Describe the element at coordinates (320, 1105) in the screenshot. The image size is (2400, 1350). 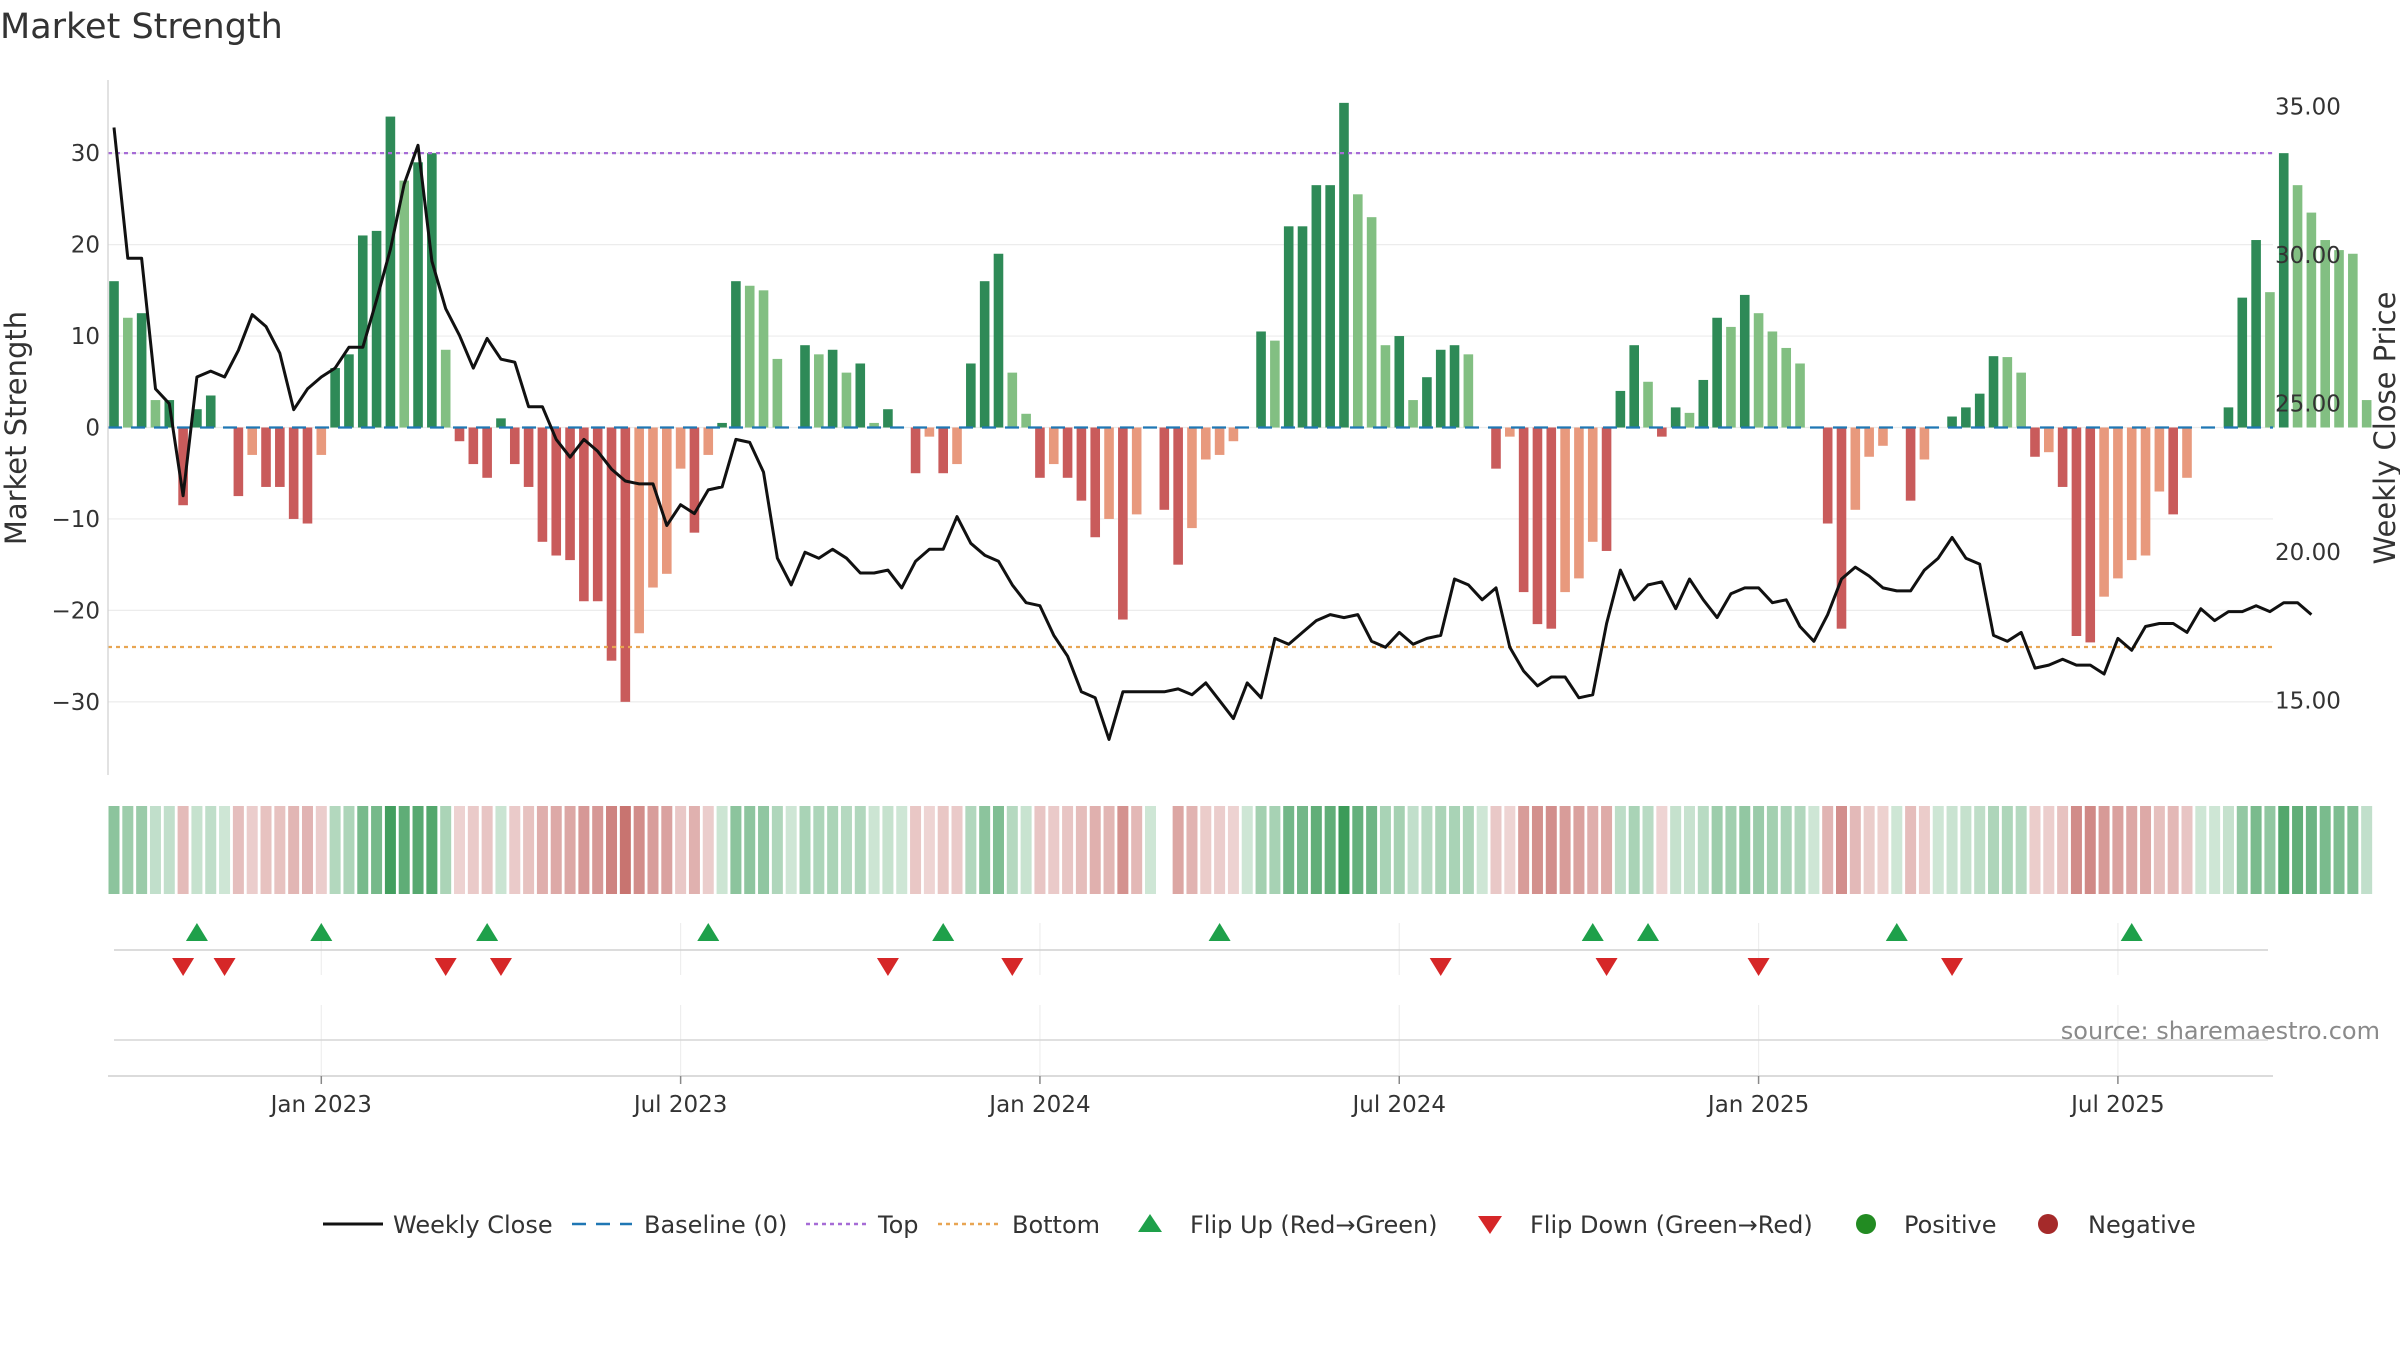
I see `x-tick-label: Jan 2023` at that location.